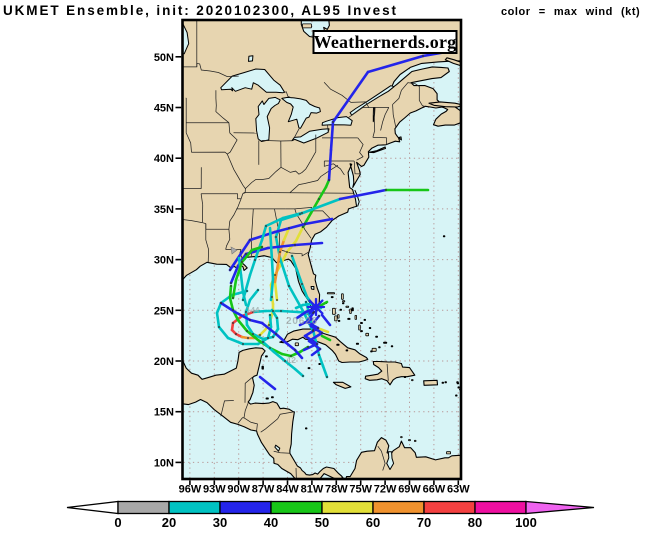 This screenshot has height=537, width=645. Describe the element at coordinates (424, 522) in the screenshot. I see `svg-text: 70` at that location.